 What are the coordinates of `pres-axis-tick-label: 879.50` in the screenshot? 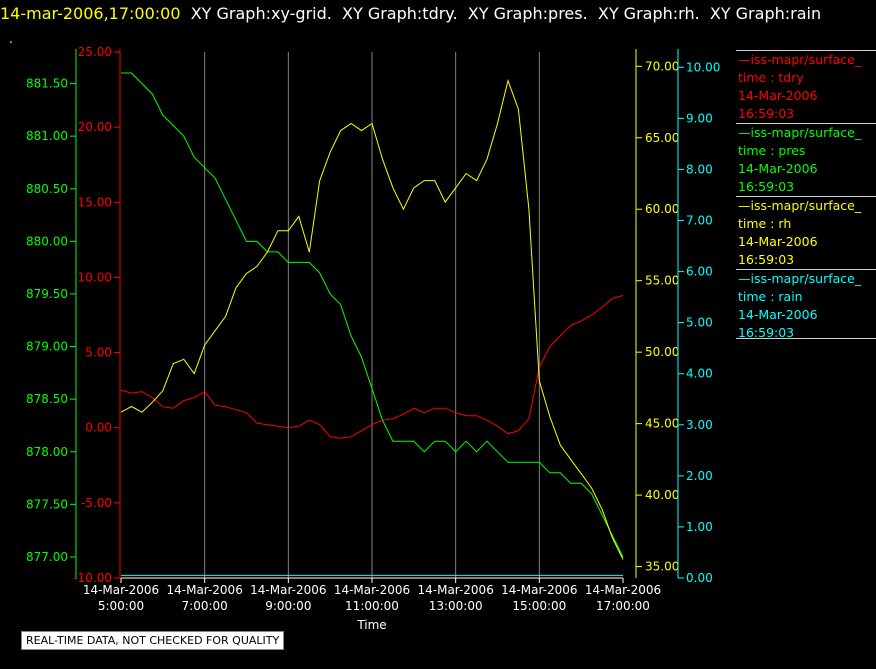 It's located at (47, 294).